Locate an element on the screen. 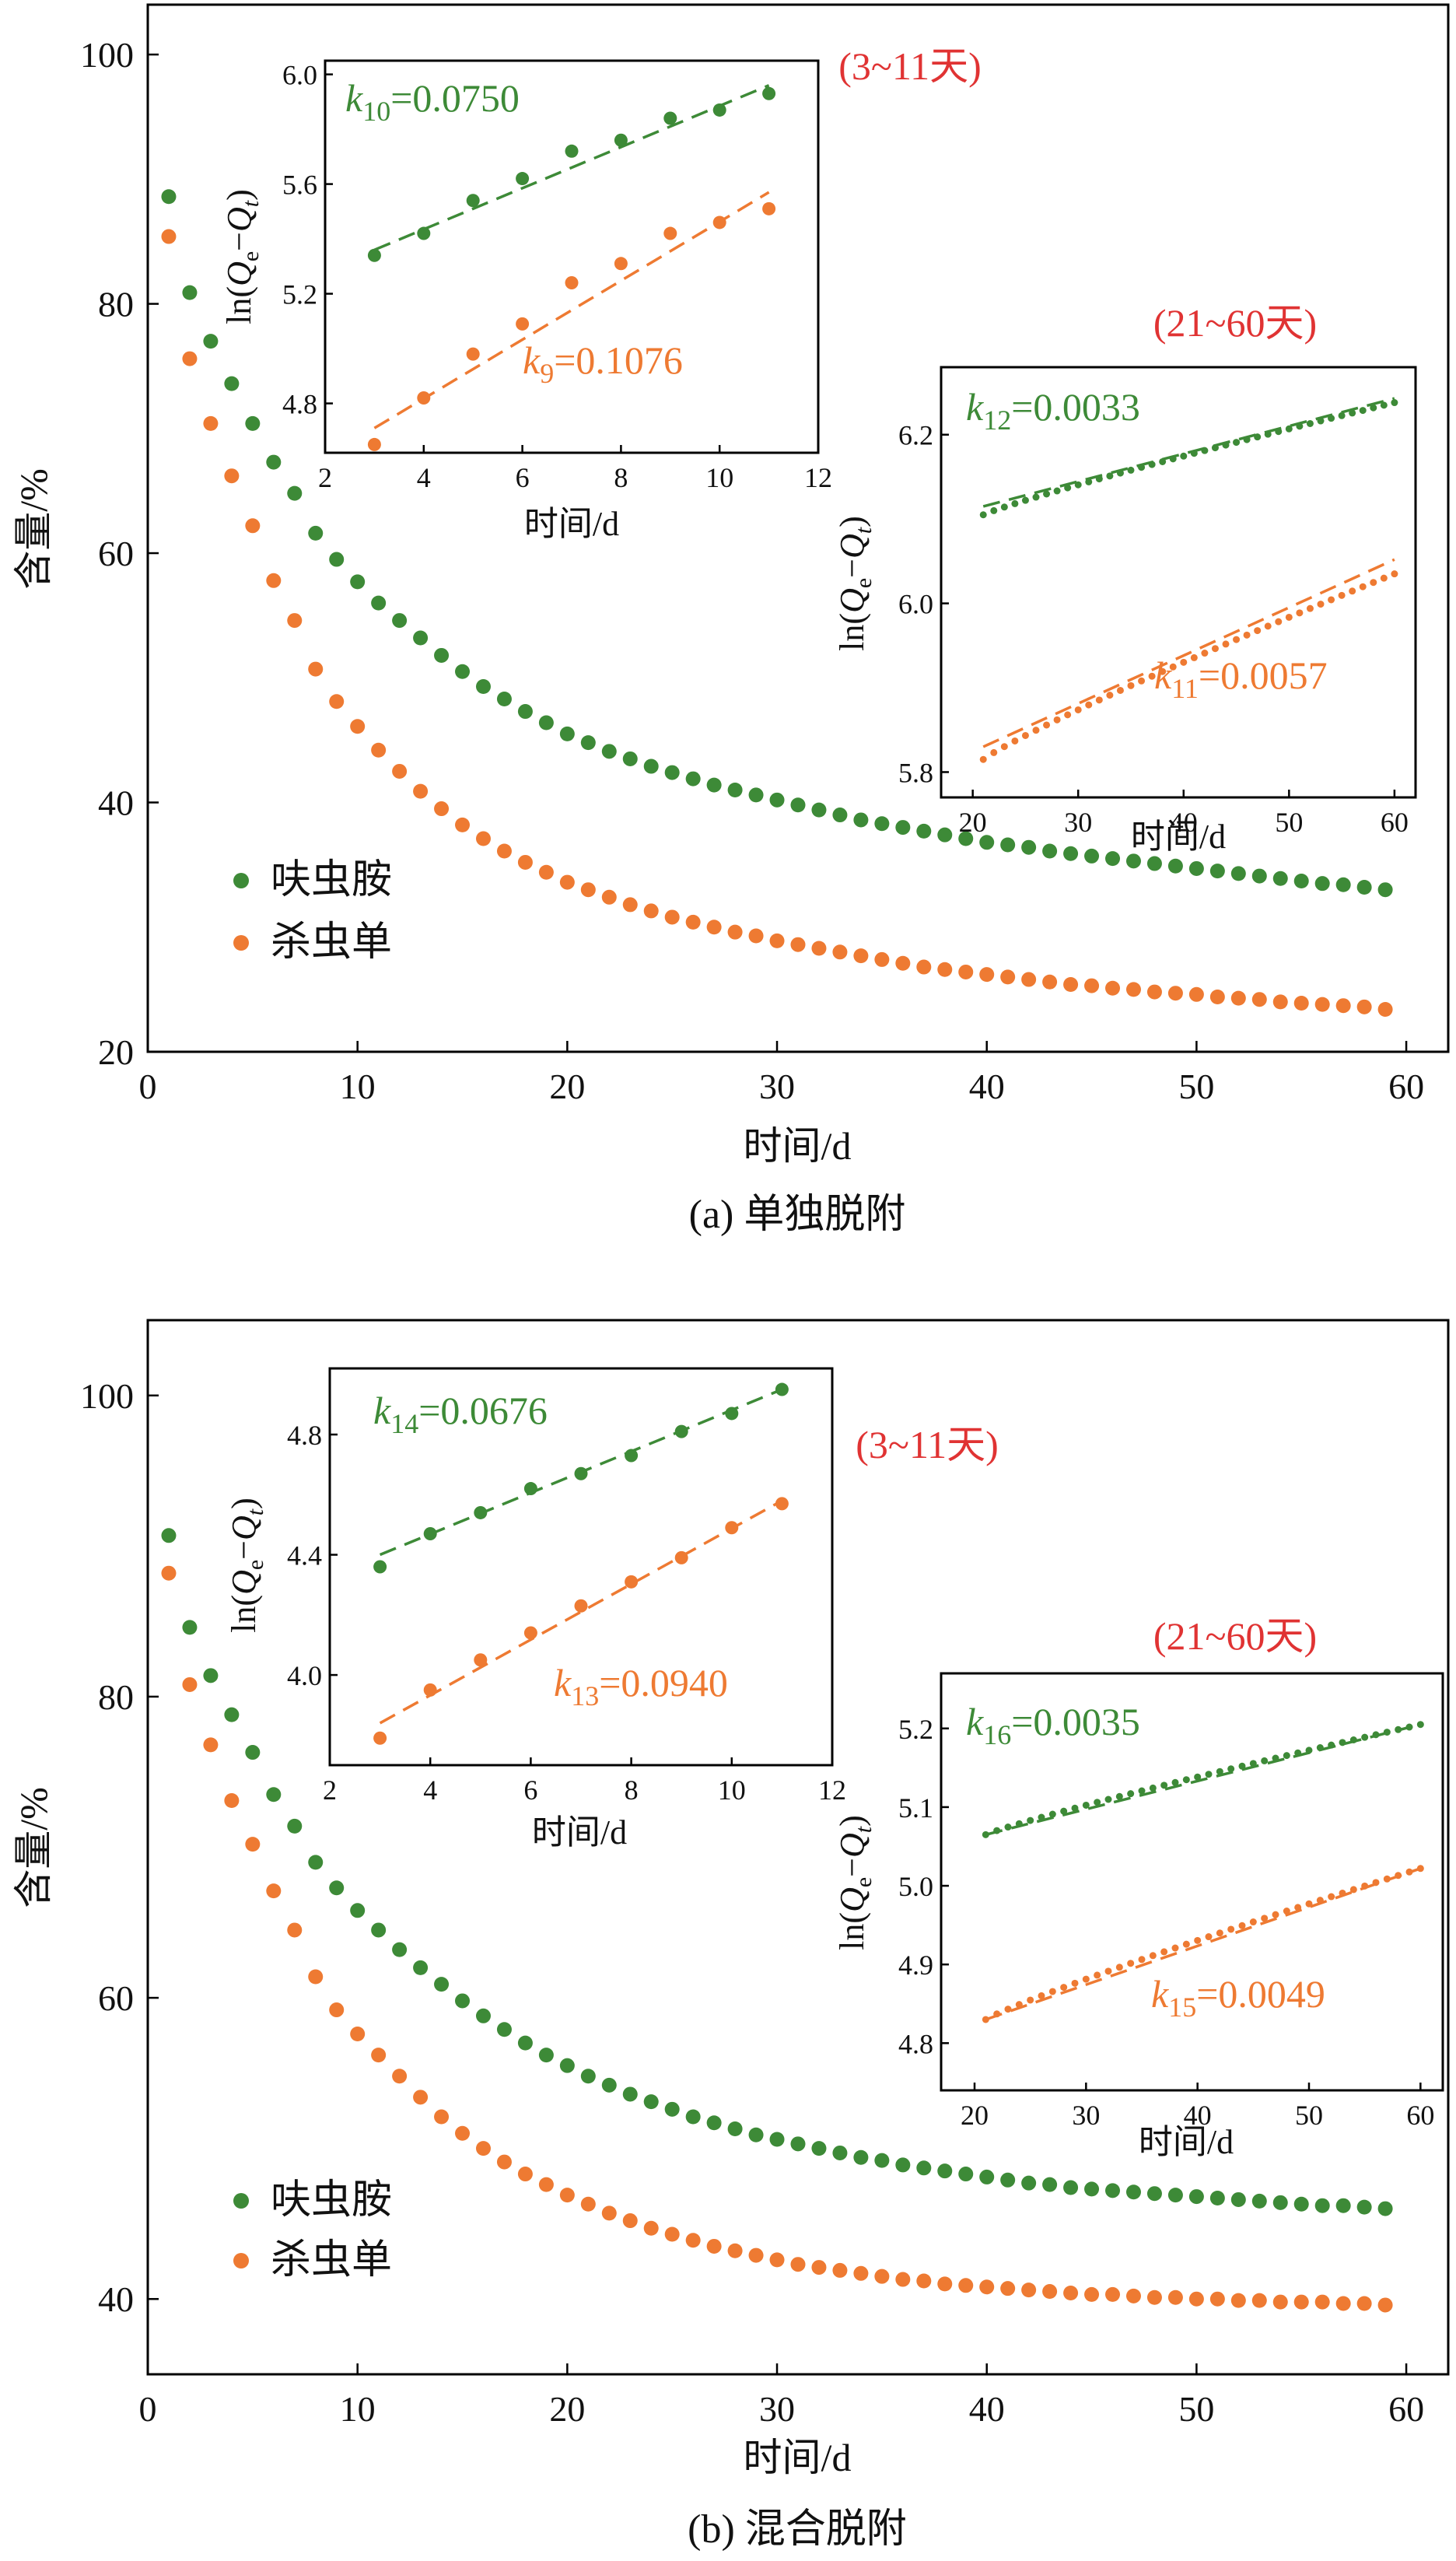 The image size is (1456, 2561). y-title-close: ) is located at coordinates (244, 1504).